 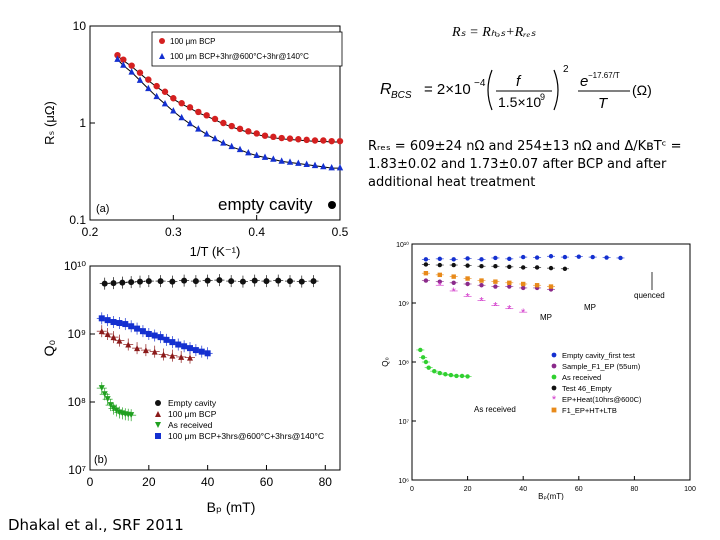 I want to click on formula-unit: (Ω), so click(x=642, y=90).